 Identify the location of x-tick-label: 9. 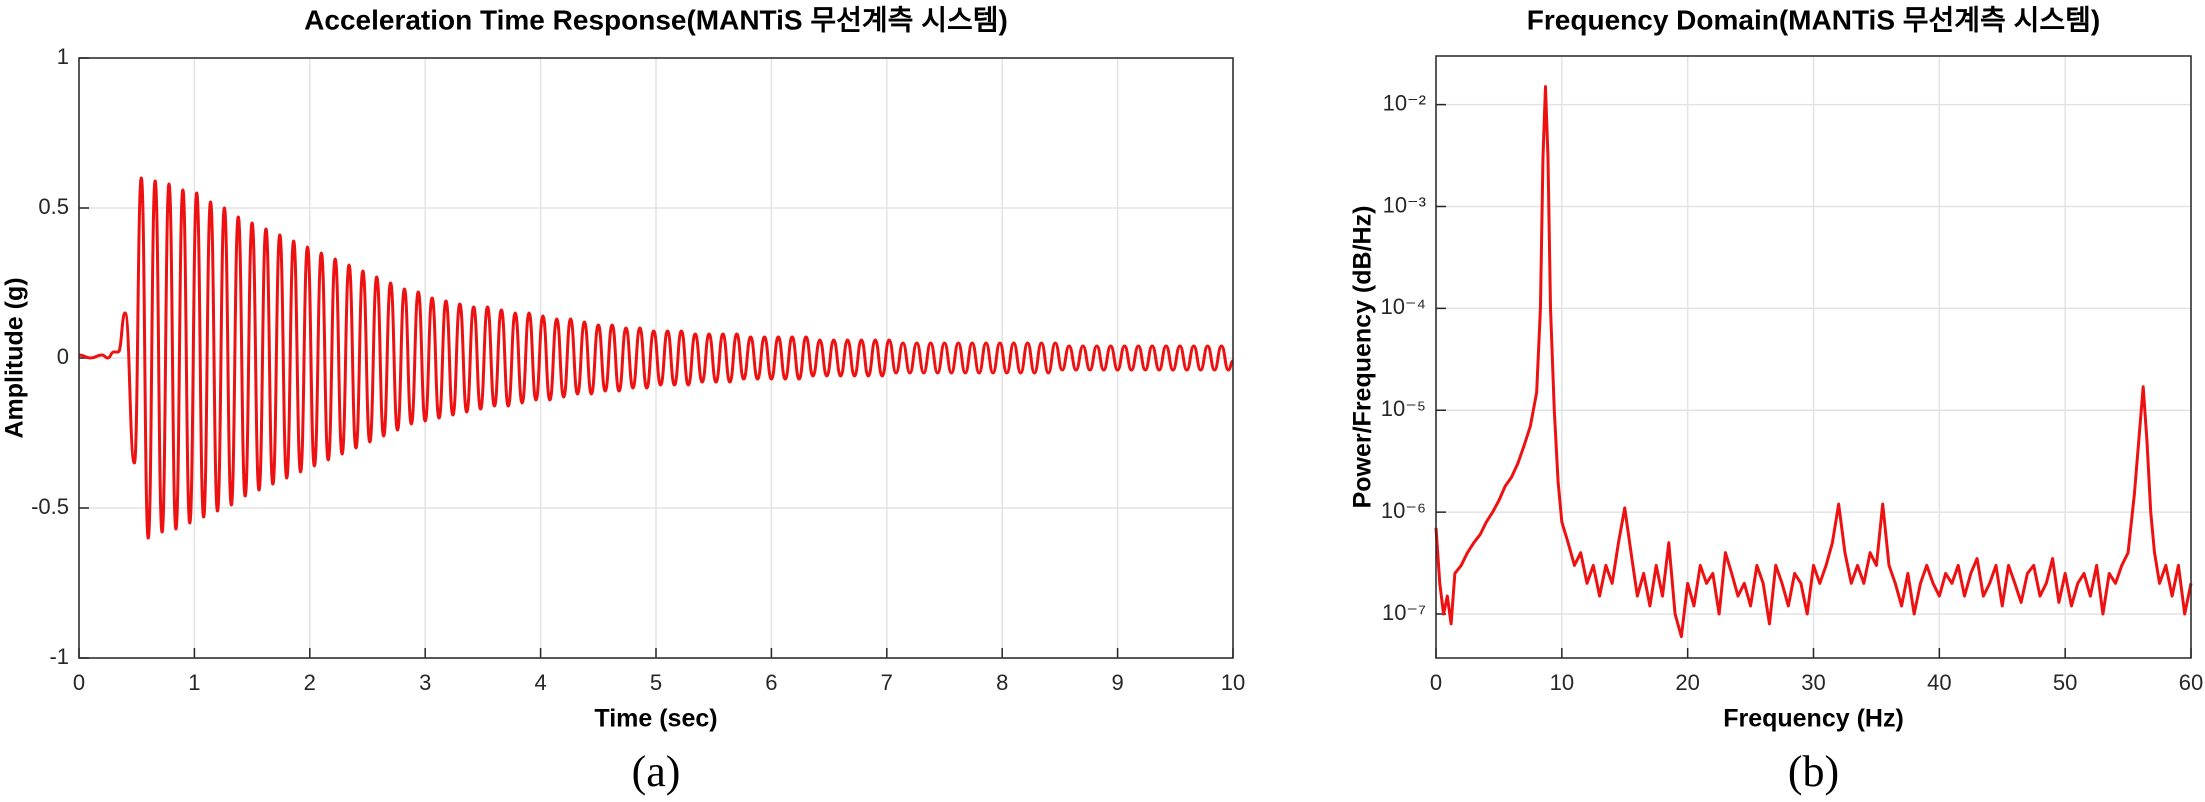
(1117, 682).